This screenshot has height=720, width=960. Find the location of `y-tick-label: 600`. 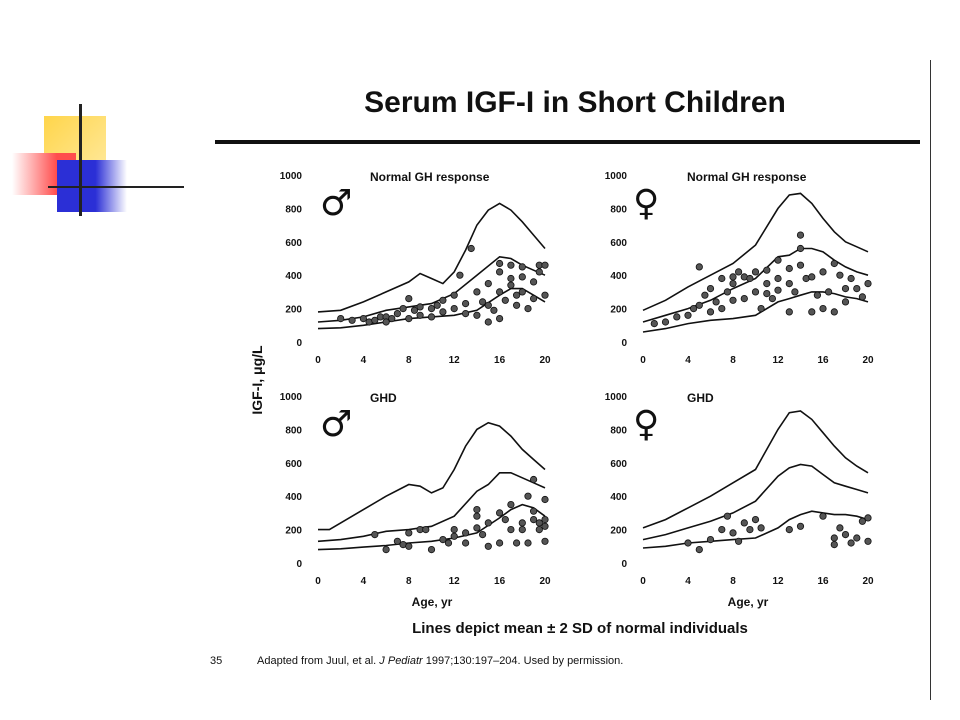

y-tick-label: 600 is located at coordinates (293, 464).